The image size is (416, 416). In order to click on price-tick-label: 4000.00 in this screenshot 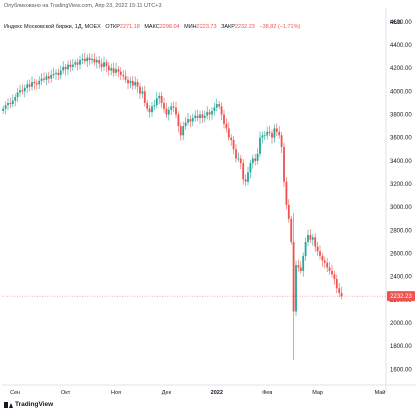, I will do `click(401, 92)`.